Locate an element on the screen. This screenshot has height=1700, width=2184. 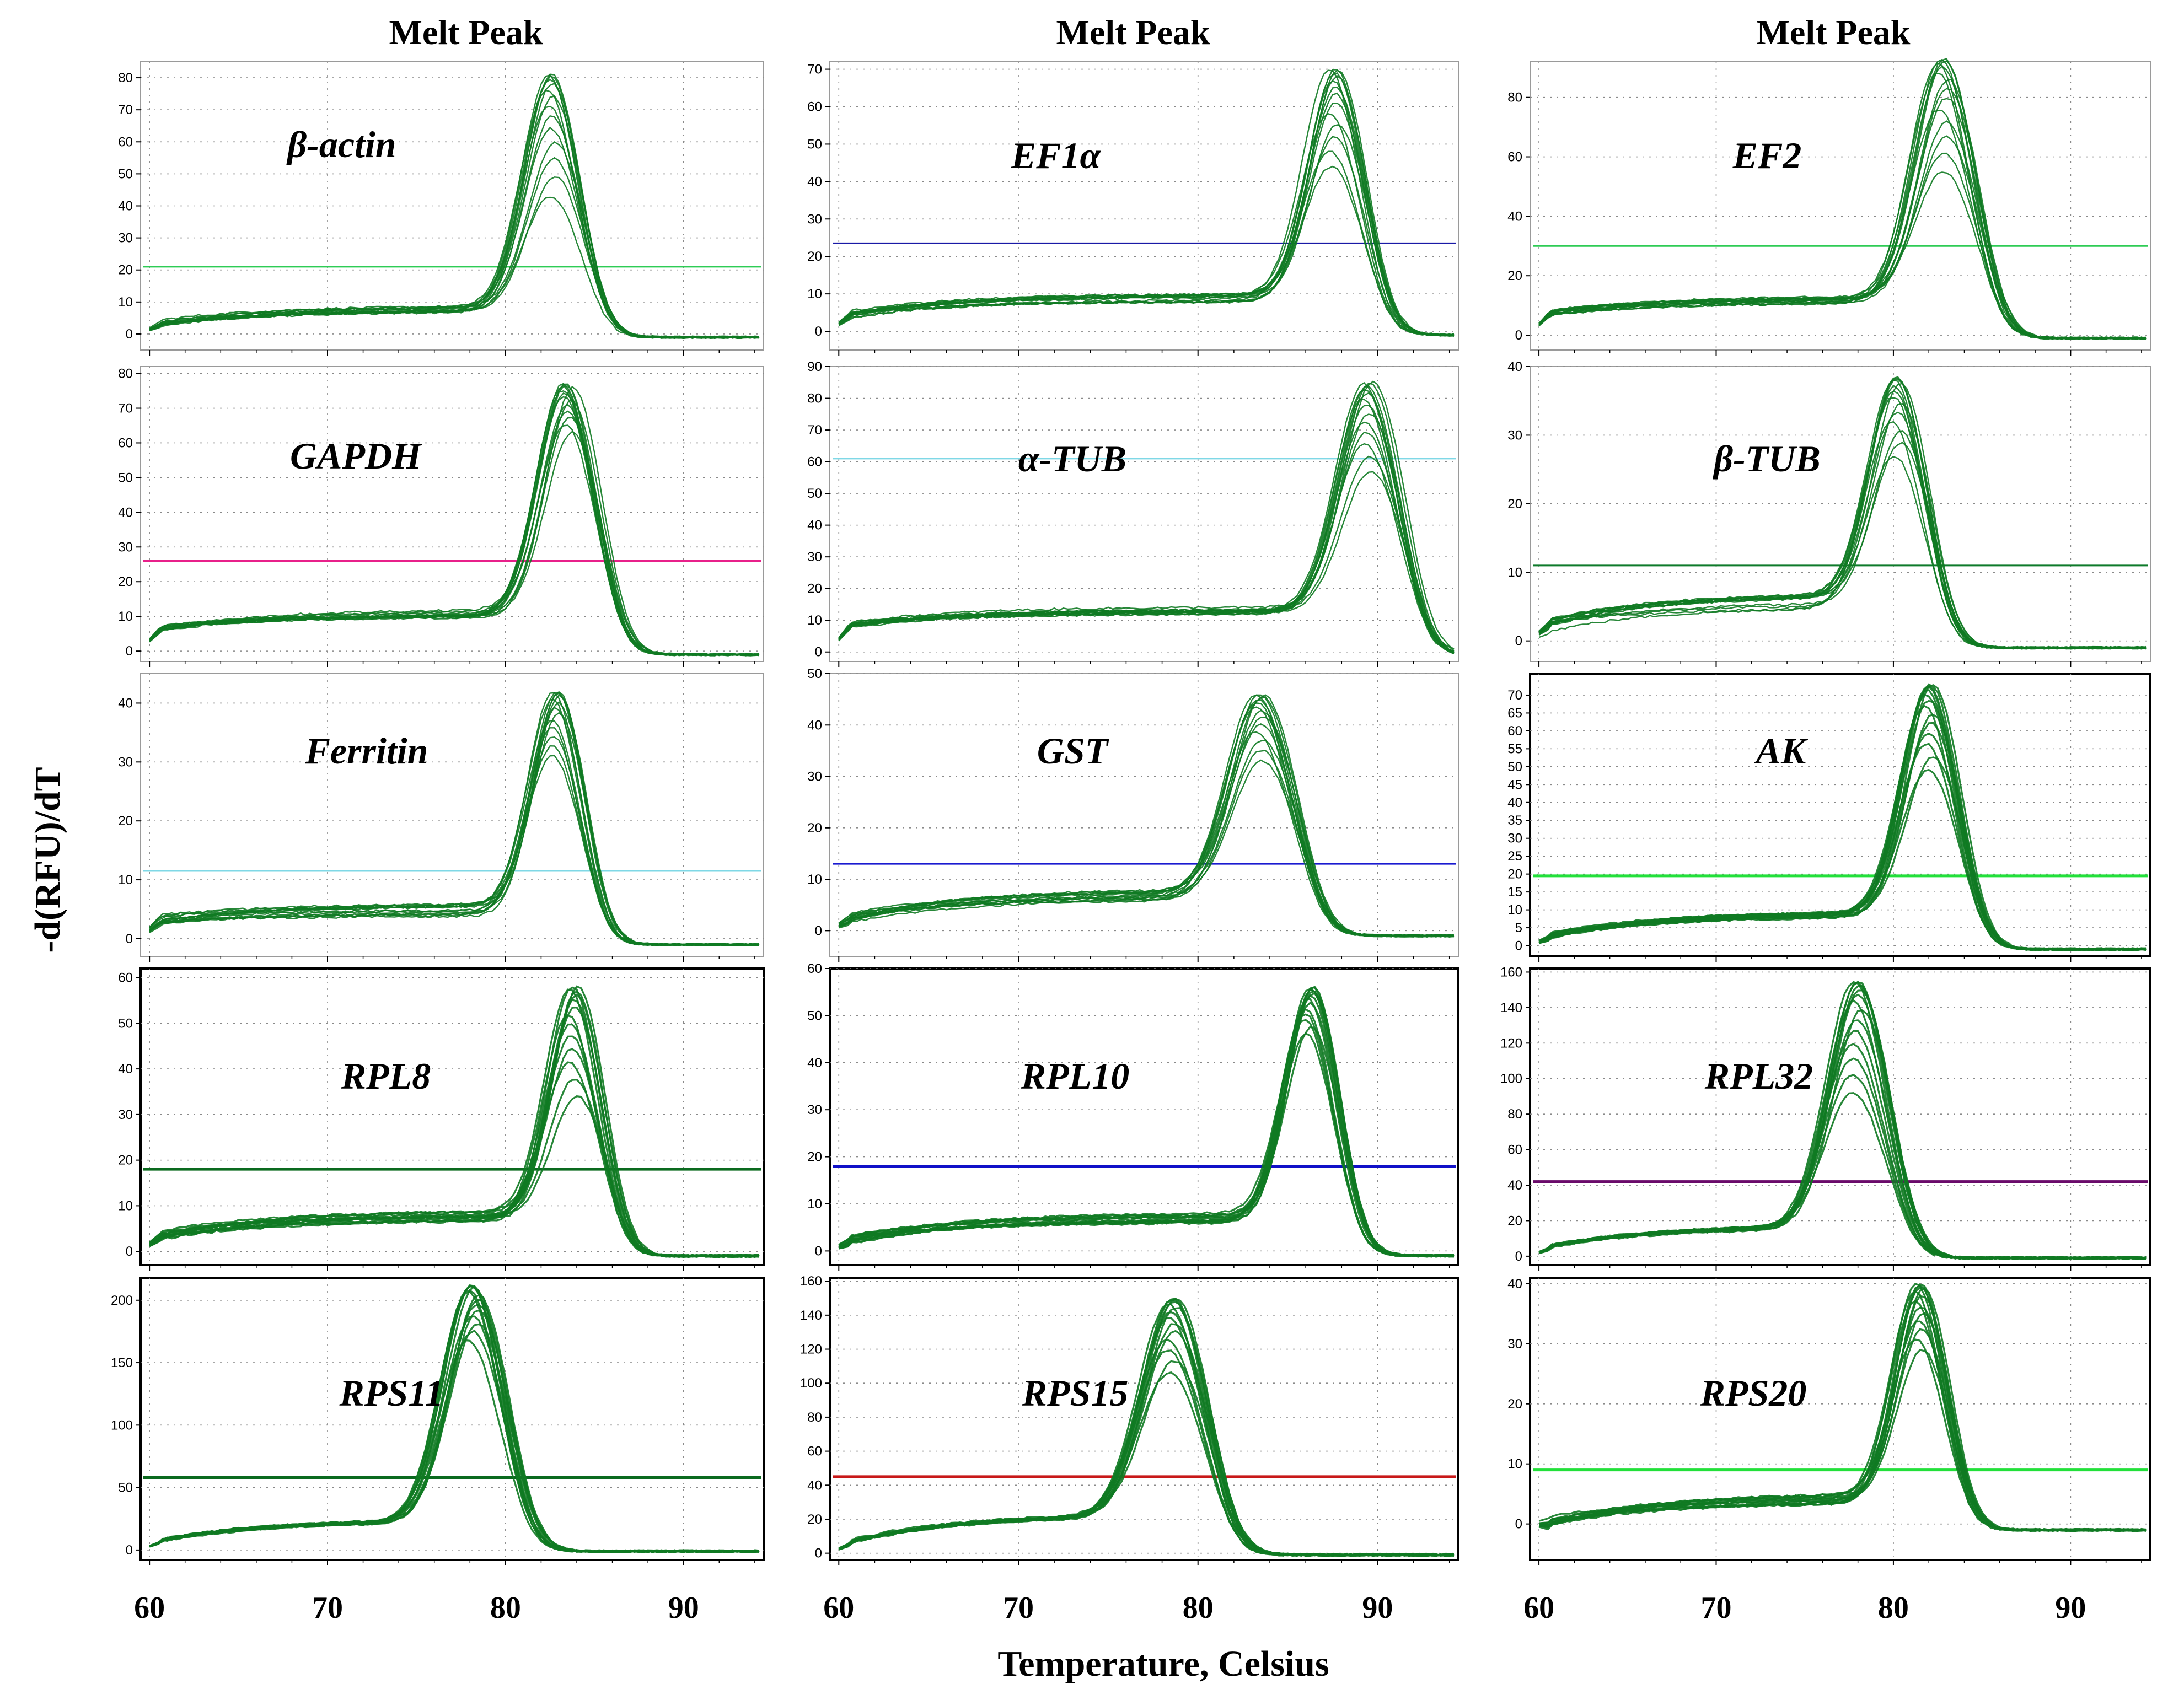
panel-ef1alpha: 0 10 20 30 40 50 60 70 EF1α is located at coordinates (1133, 209).